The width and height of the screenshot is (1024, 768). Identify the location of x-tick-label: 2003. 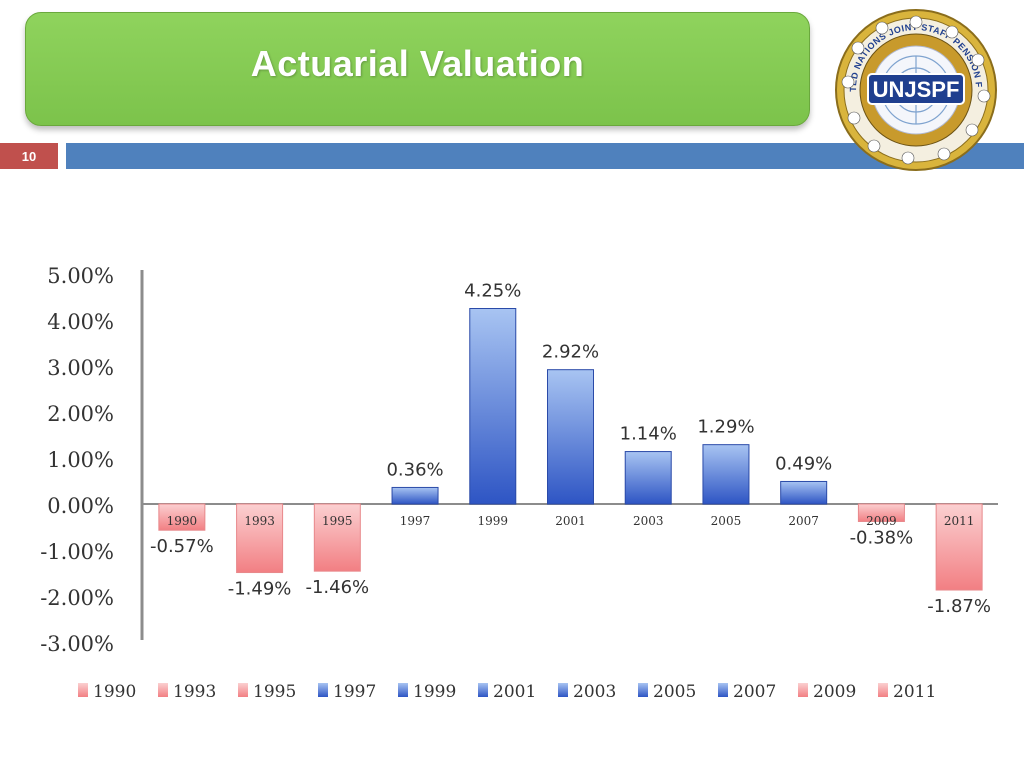
(648, 521).